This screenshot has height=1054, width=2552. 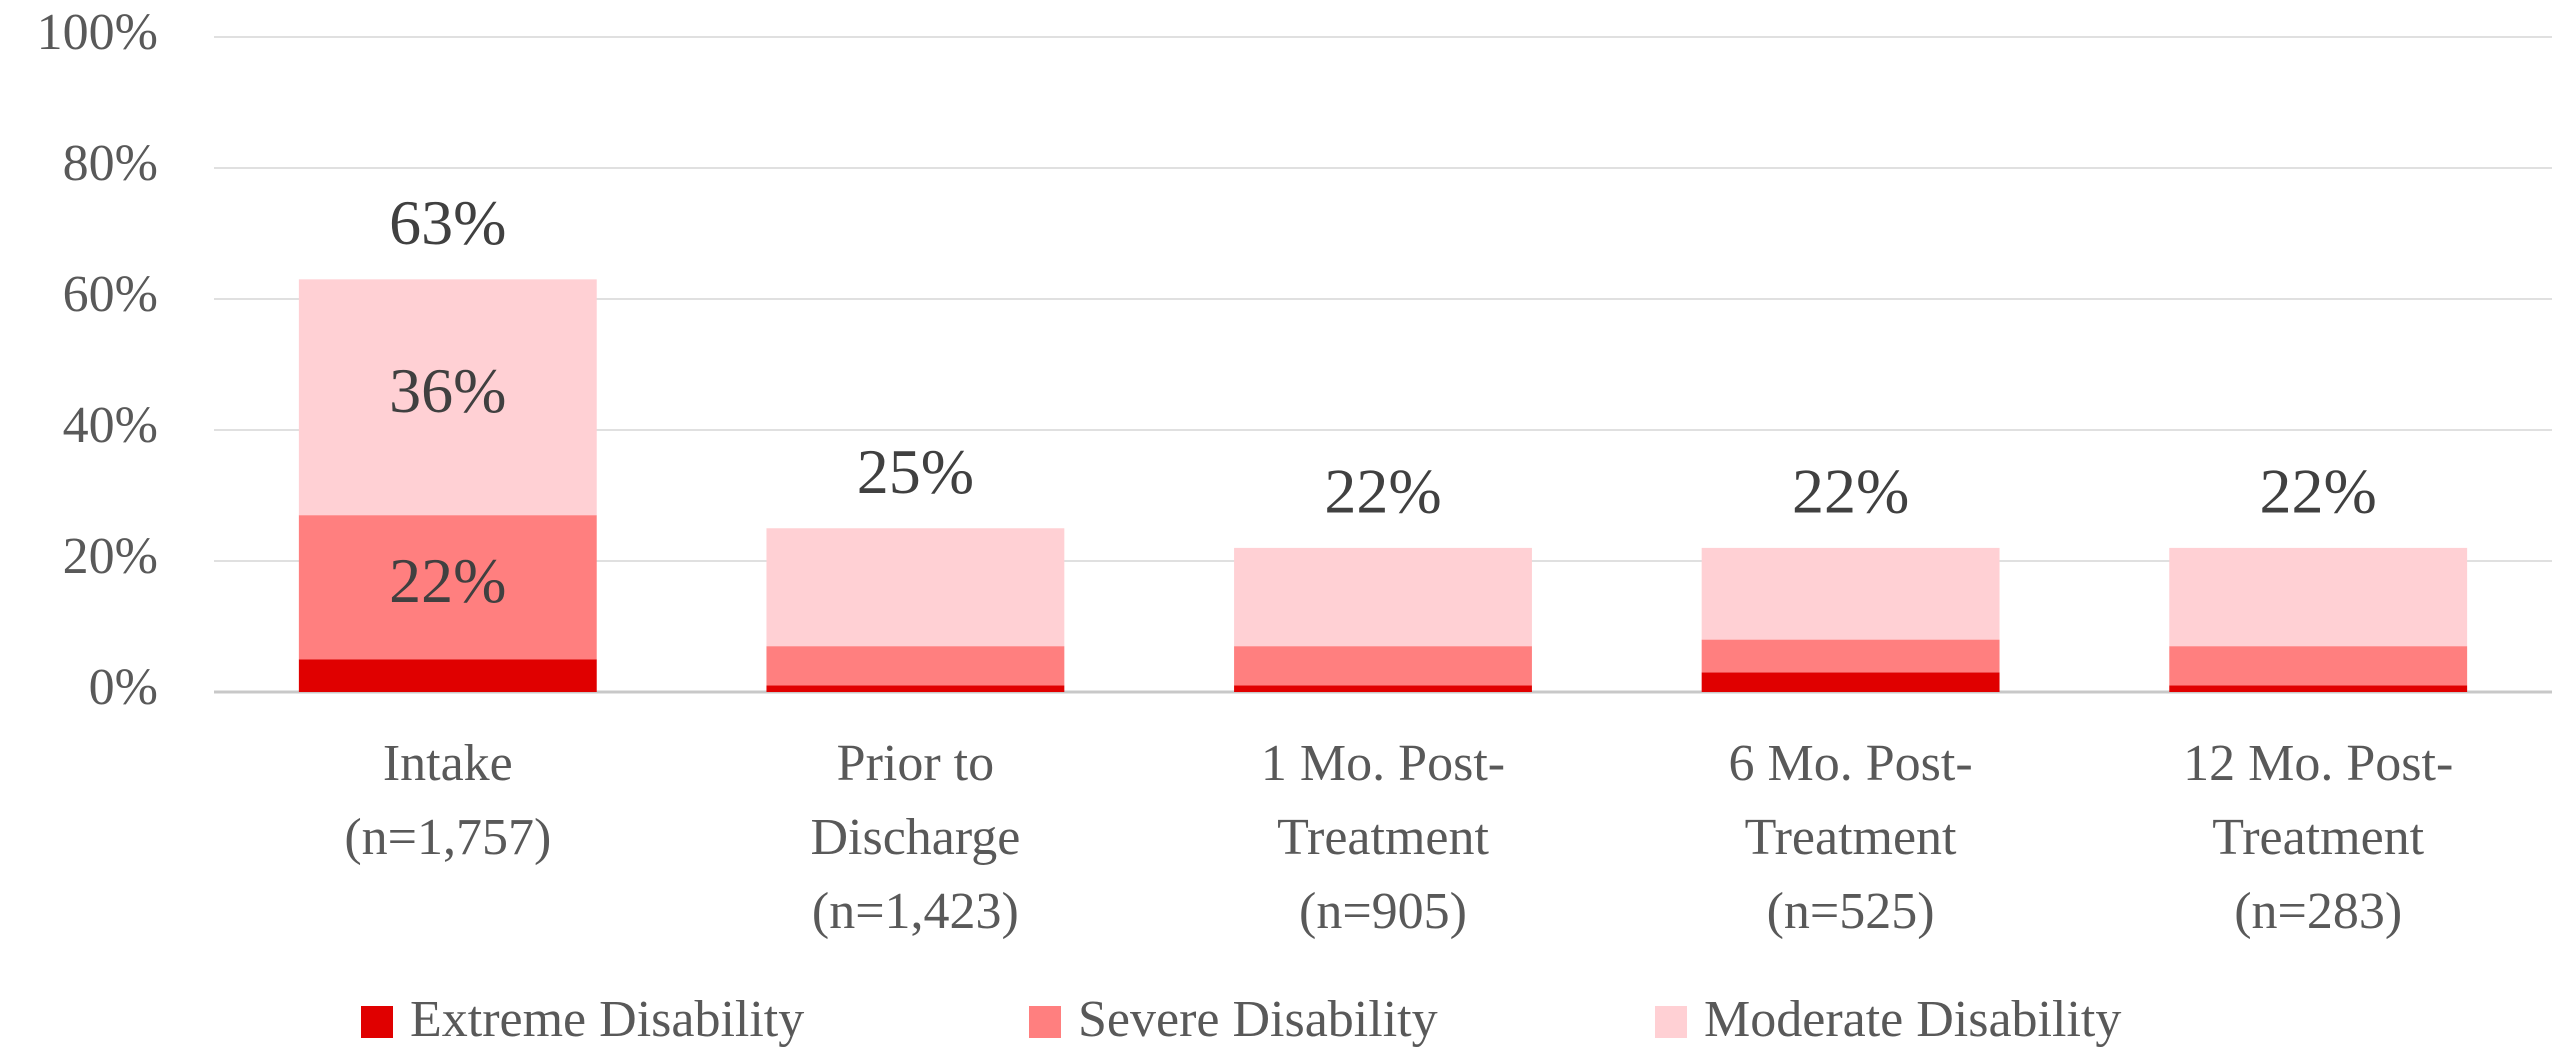 What do you see at coordinates (1383, 763) in the screenshot?
I see `x-tick-line: 1 Mo. Post-` at bounding box center [1383, 763].